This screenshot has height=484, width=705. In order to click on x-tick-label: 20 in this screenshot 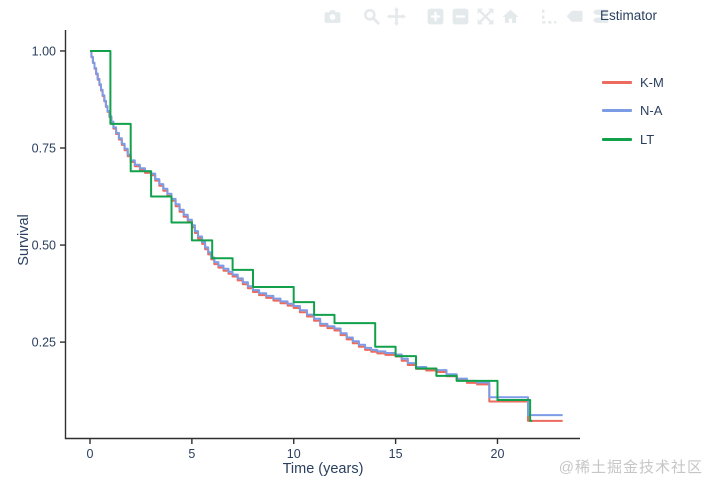, I will do `click(498, 454)`.